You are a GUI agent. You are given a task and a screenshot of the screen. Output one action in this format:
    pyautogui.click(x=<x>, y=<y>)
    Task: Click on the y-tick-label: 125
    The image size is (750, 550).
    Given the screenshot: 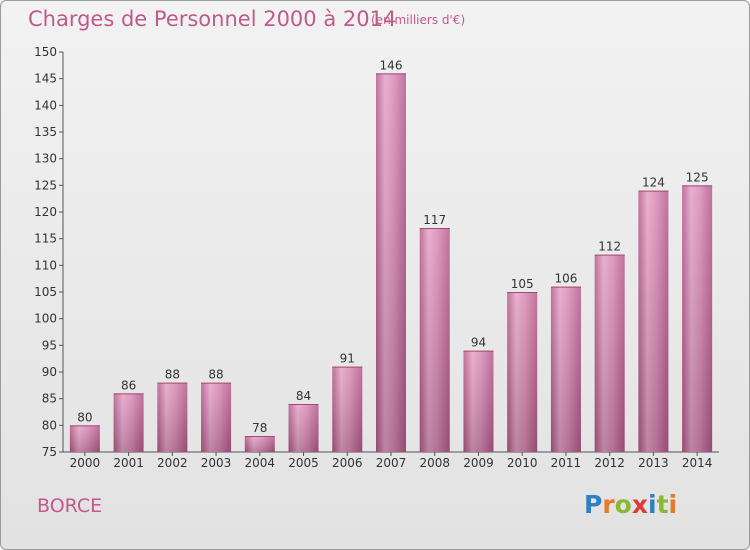 What is the action you would take?
    pyautogui.click(x=45, y=185)
    